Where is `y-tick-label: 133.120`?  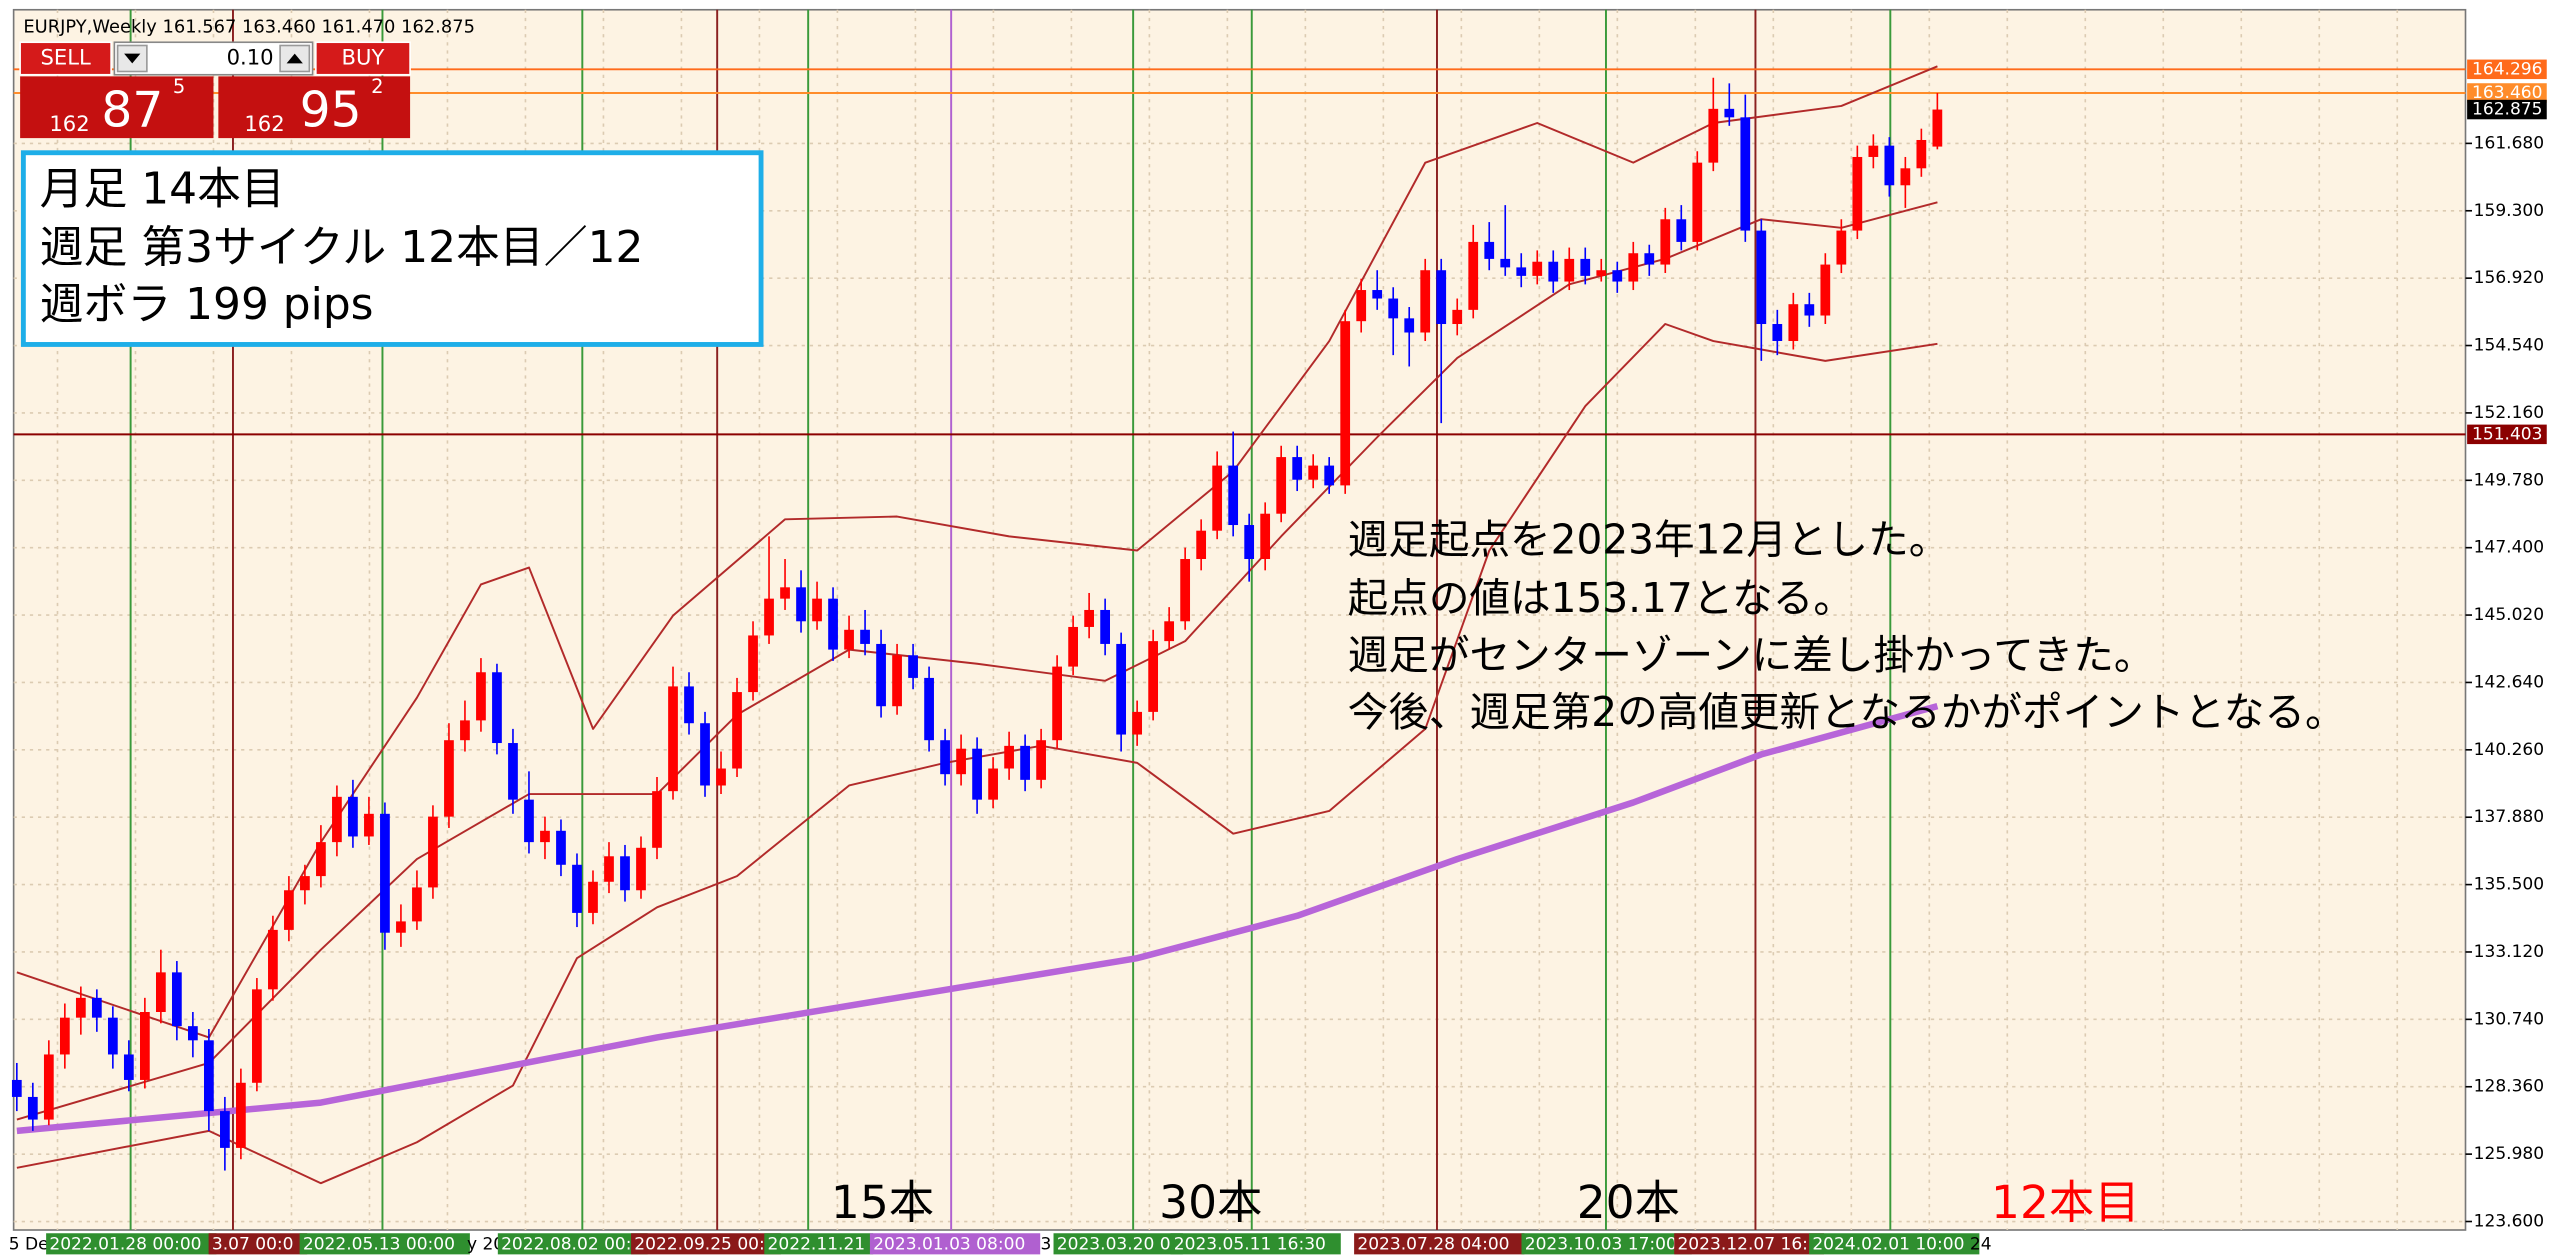
y-tick-label: 133.120 is located at coordinates (2509, 952).